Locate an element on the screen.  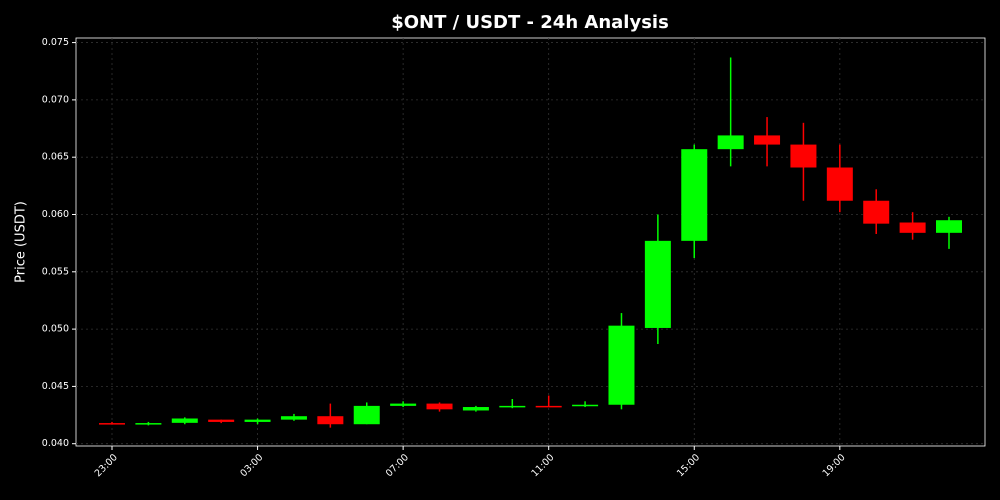
y-tick-label: 0.060 is located at coordinates (55, 214).